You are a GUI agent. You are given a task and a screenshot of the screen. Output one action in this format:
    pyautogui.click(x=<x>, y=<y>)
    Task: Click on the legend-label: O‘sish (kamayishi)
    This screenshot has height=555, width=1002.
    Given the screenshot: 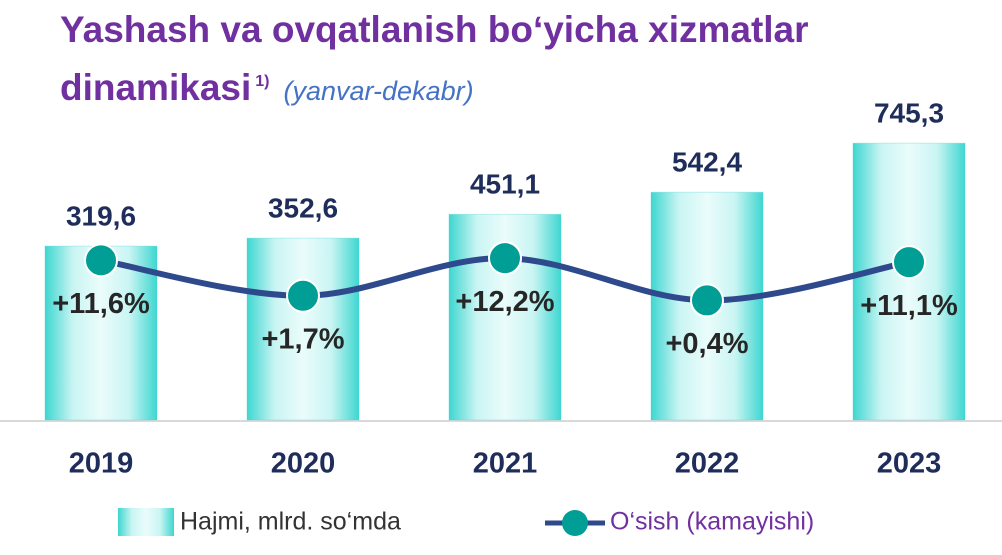 What is the action you would take?
    pyautogui.click(x=712, y=522)
    